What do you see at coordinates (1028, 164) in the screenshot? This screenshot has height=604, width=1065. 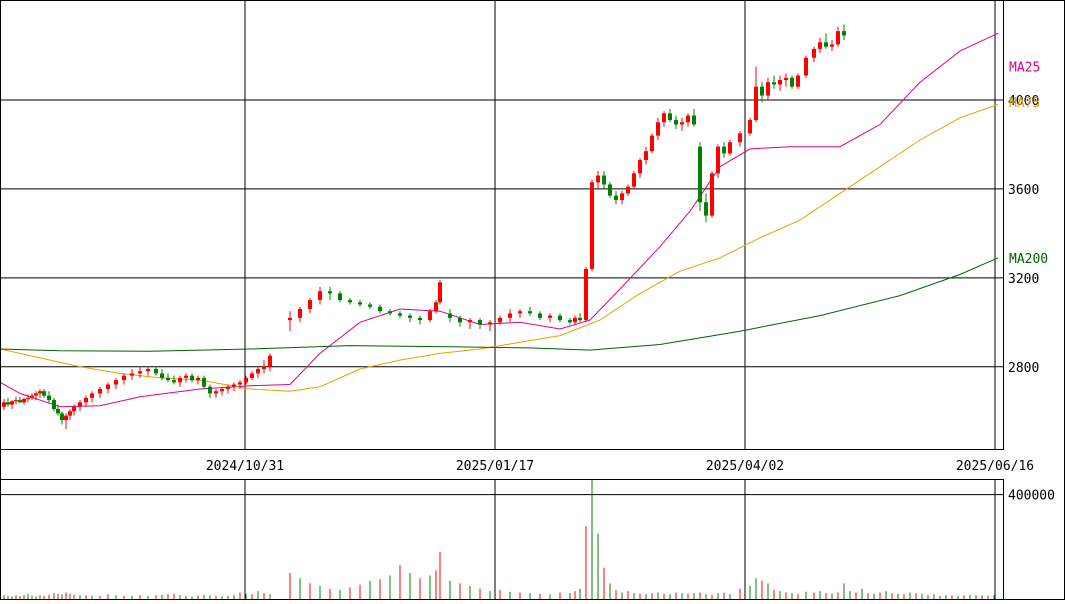 I see `ma-legend: MA25 MA75 MA200` at bounding box center [1028, 164].